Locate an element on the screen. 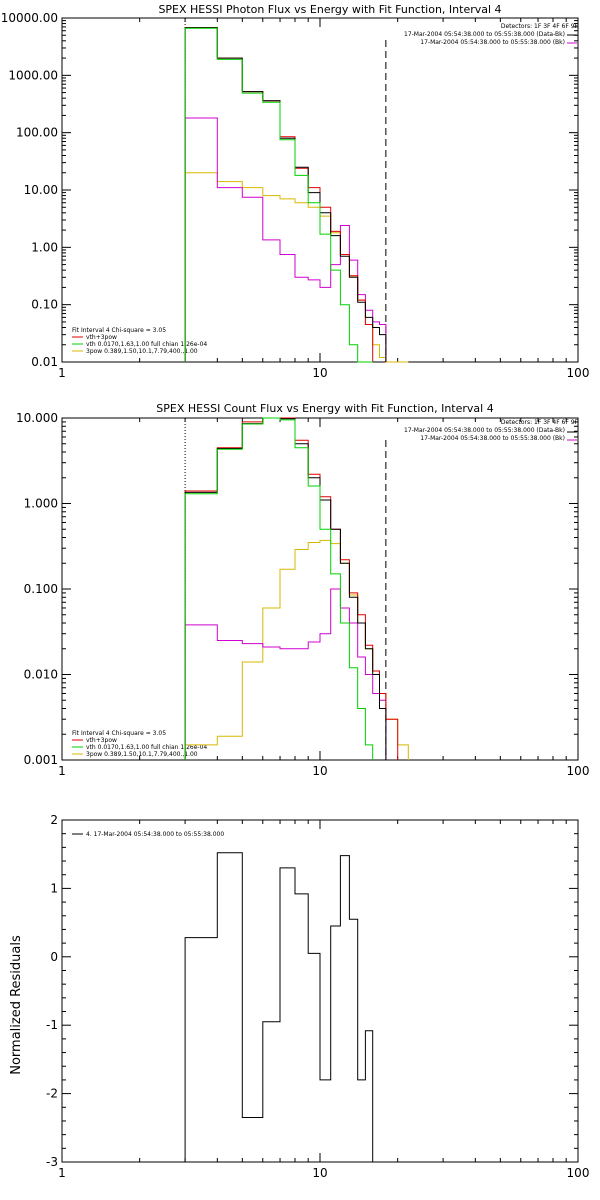 The height and width of the screenshot is (1200, 600). photon-flux-y-tick-label: 100.00 is located at coordinates (37, 133).